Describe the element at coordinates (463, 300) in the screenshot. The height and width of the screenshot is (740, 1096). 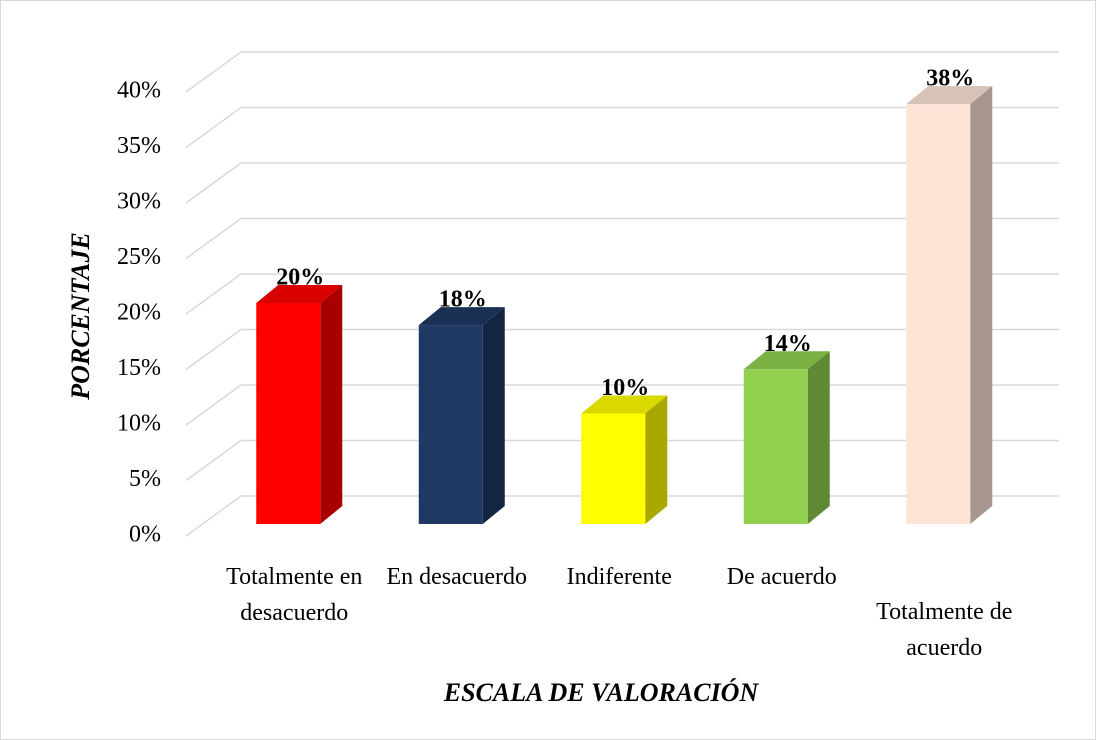
I see `value-label: 18%` at that location.